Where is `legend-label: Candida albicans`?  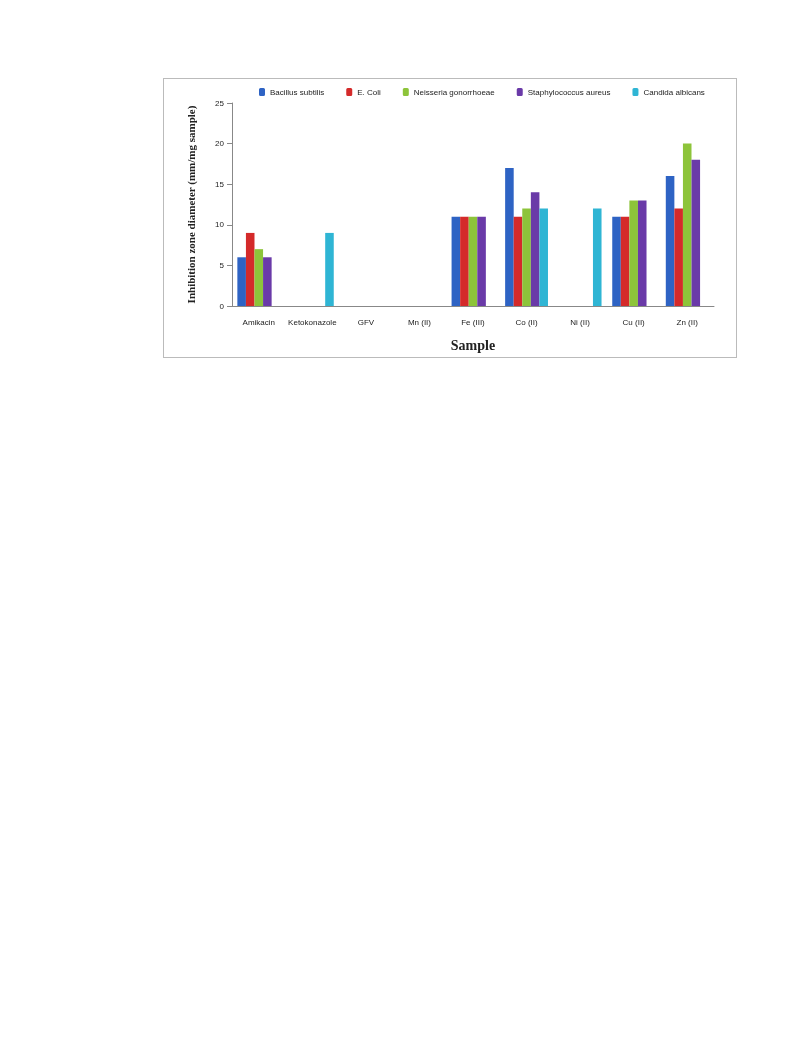
legend-label: Candida albicans is located at coordinates (674, 92).